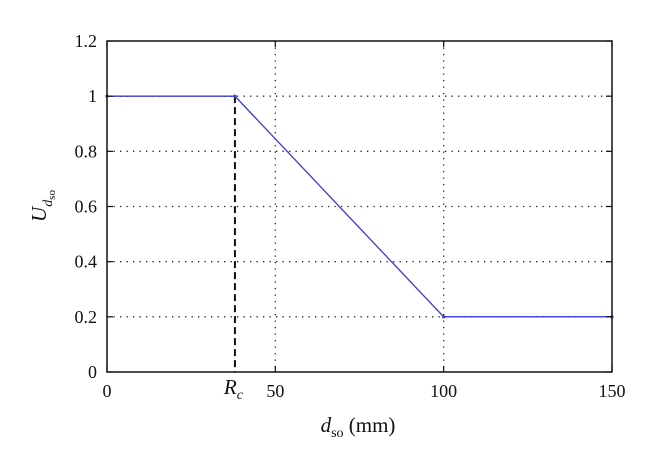 The width and height of the screenshot is (660, 466). What do you see at coordinates (86, 262) in the screenshot?
I see `y-tick-label: 0.4` at bounding box center [86, 262].